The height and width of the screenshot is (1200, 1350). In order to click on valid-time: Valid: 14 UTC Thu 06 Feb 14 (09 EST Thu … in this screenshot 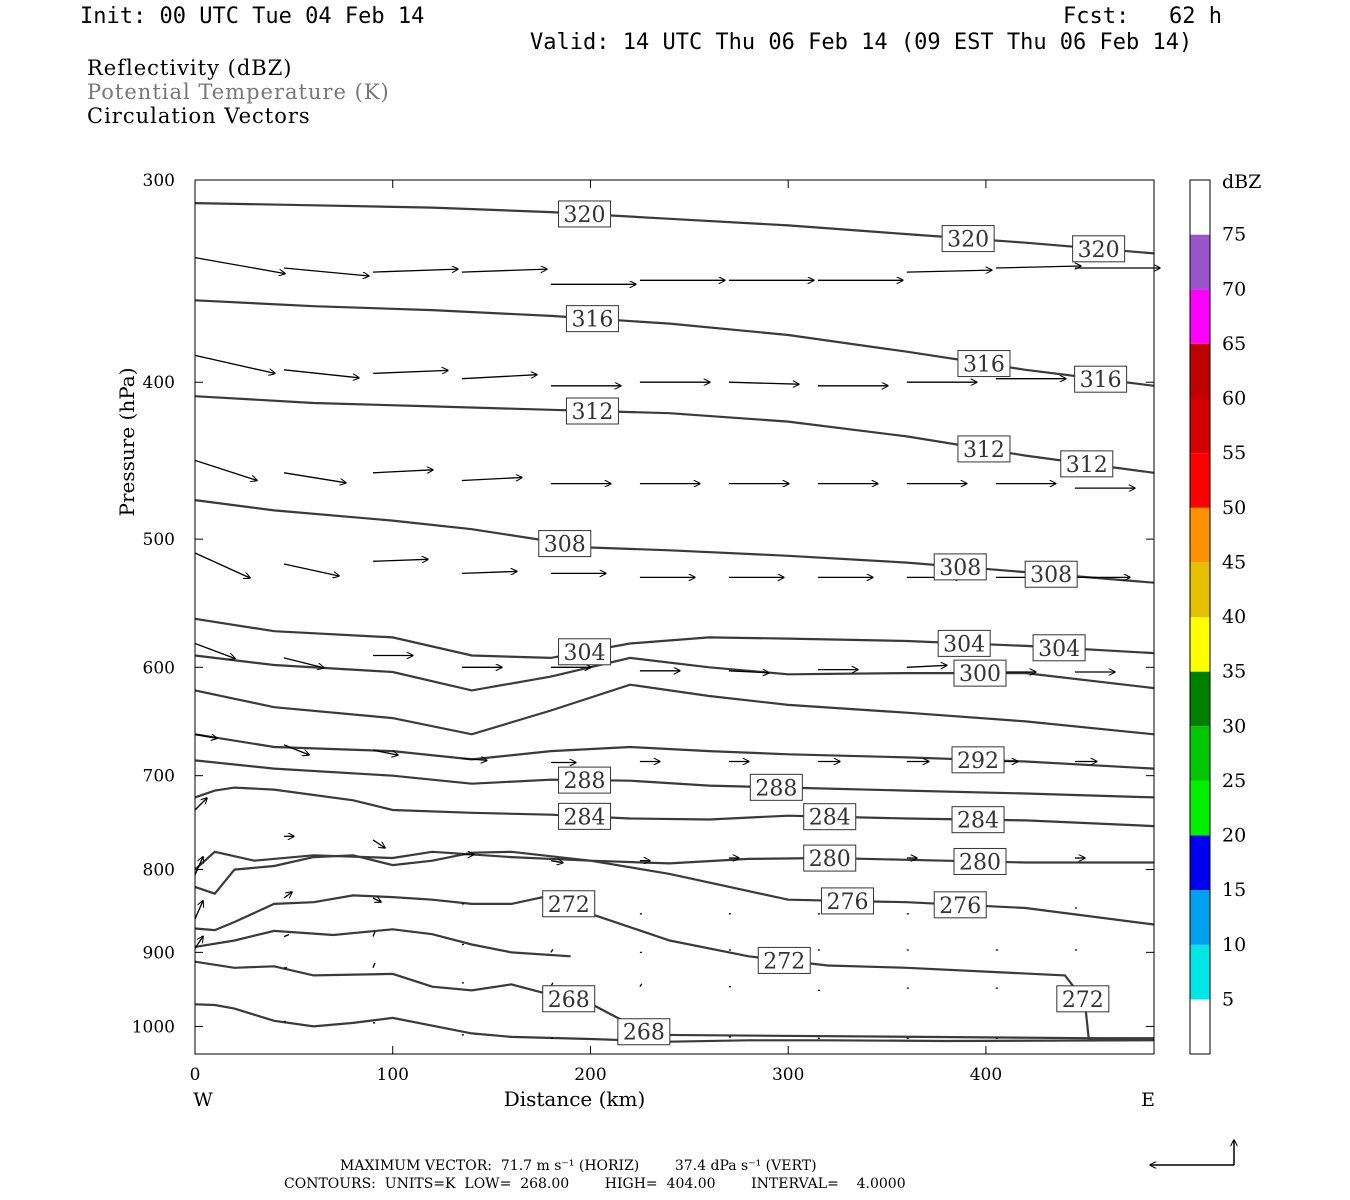, I will do `click(861, 42)`.